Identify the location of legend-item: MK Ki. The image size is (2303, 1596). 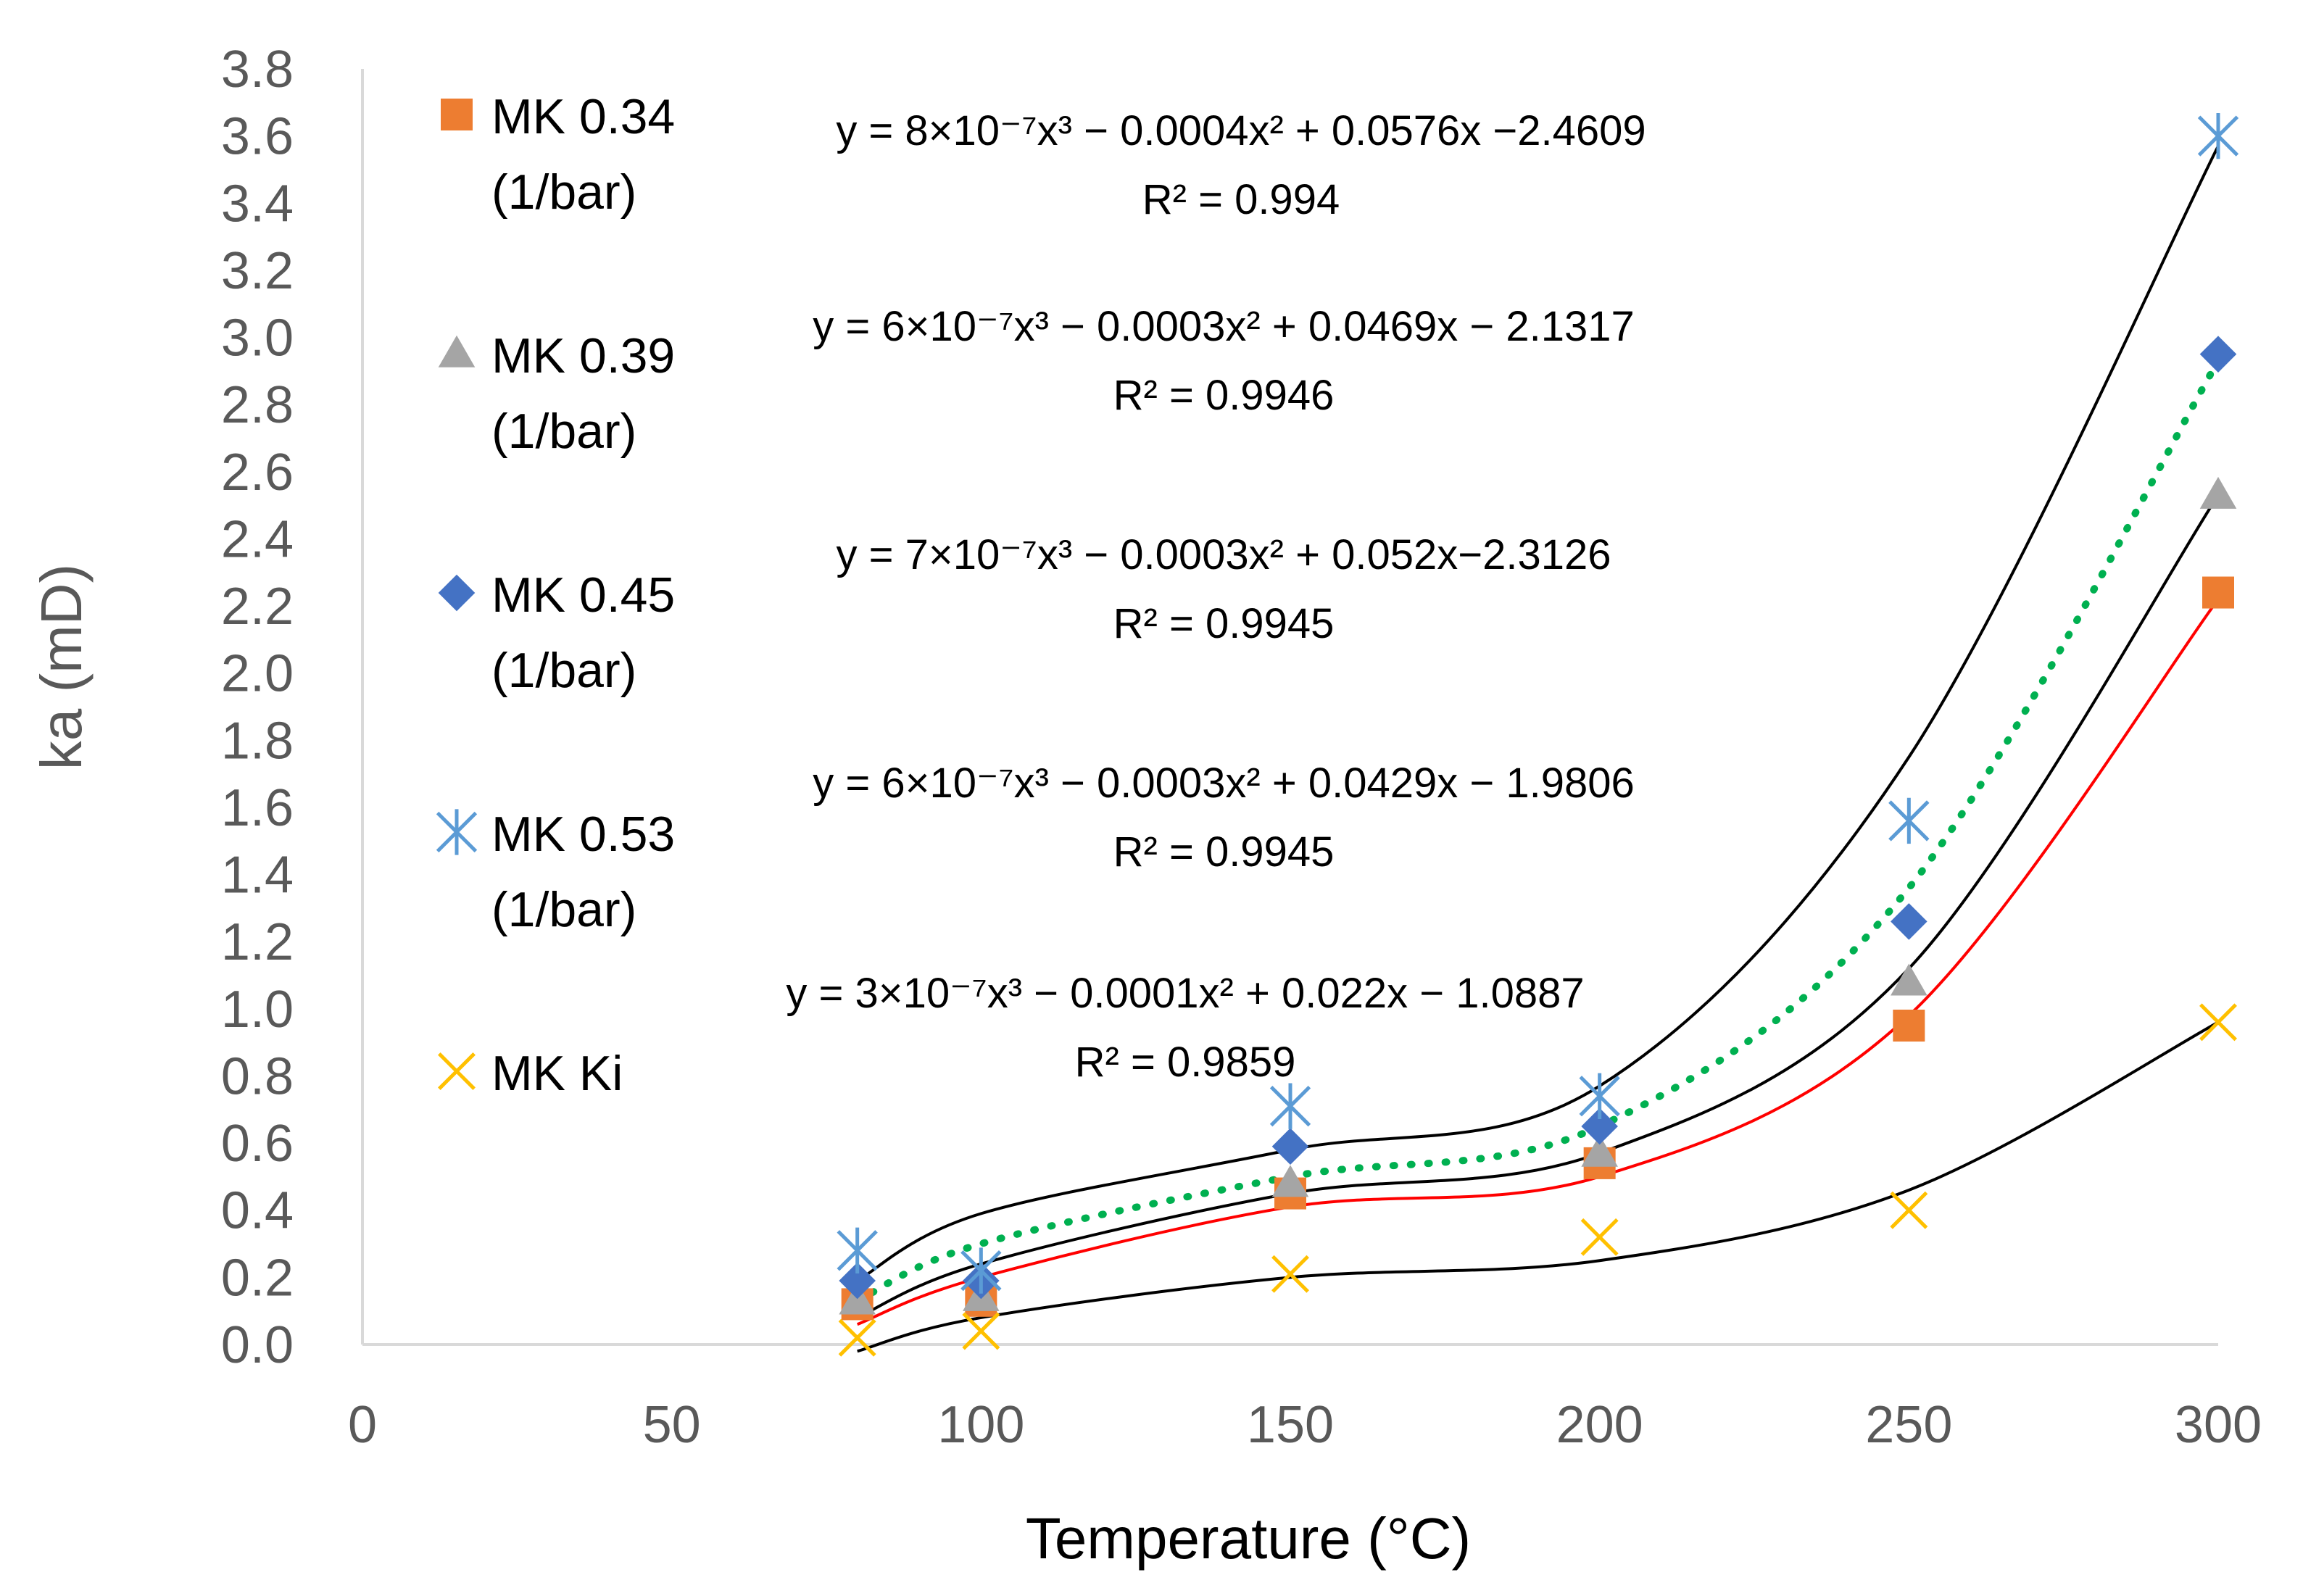
(530, 1073).